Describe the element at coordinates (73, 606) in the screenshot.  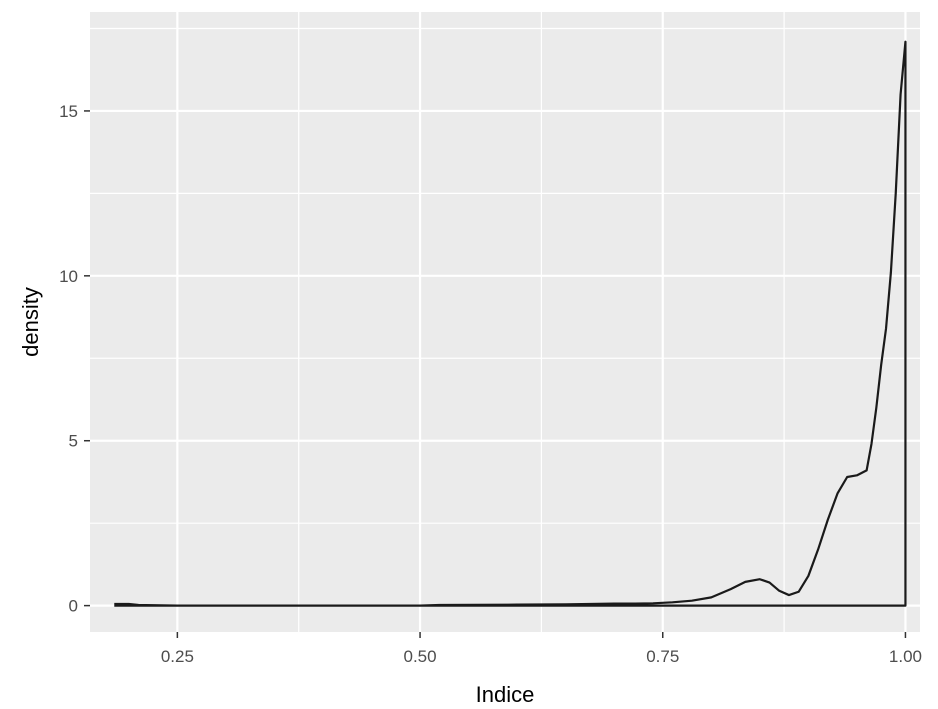
I see `y-tick-label: 0` at that location.